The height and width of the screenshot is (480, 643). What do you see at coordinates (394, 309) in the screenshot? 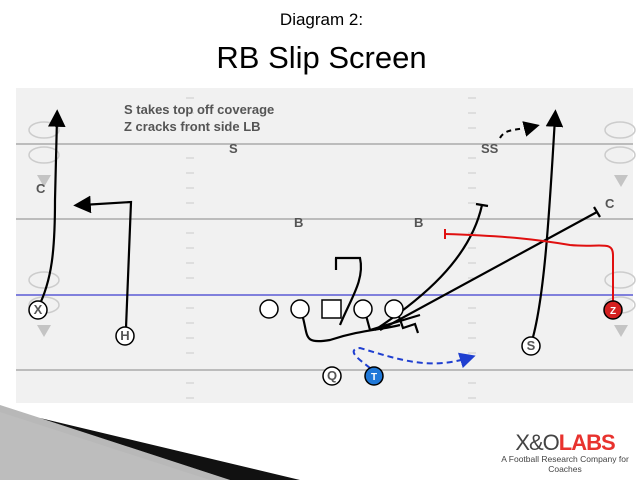
I see `lineman-rt` at bounding box center [394, 309].